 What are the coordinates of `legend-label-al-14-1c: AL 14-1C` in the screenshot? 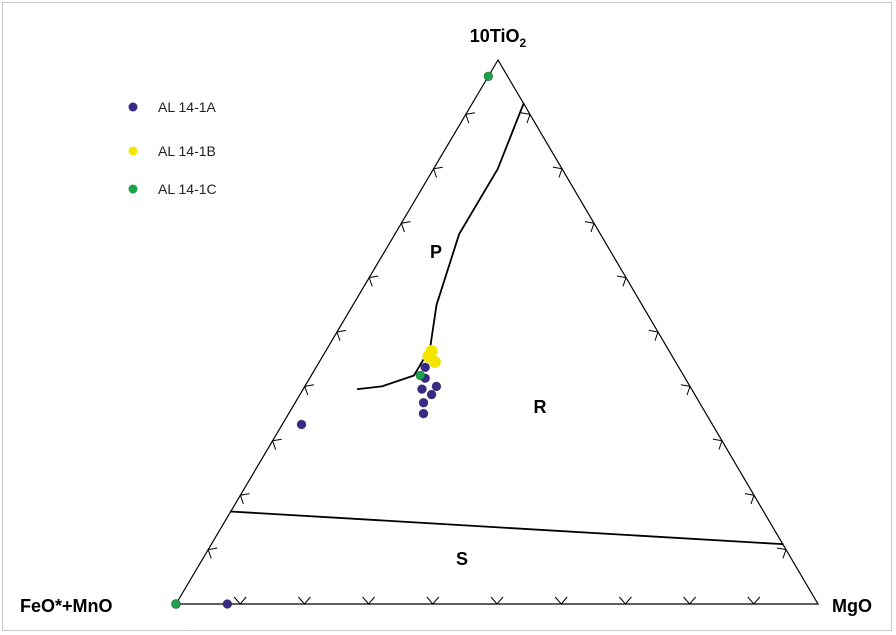 It's located at (187, 189).